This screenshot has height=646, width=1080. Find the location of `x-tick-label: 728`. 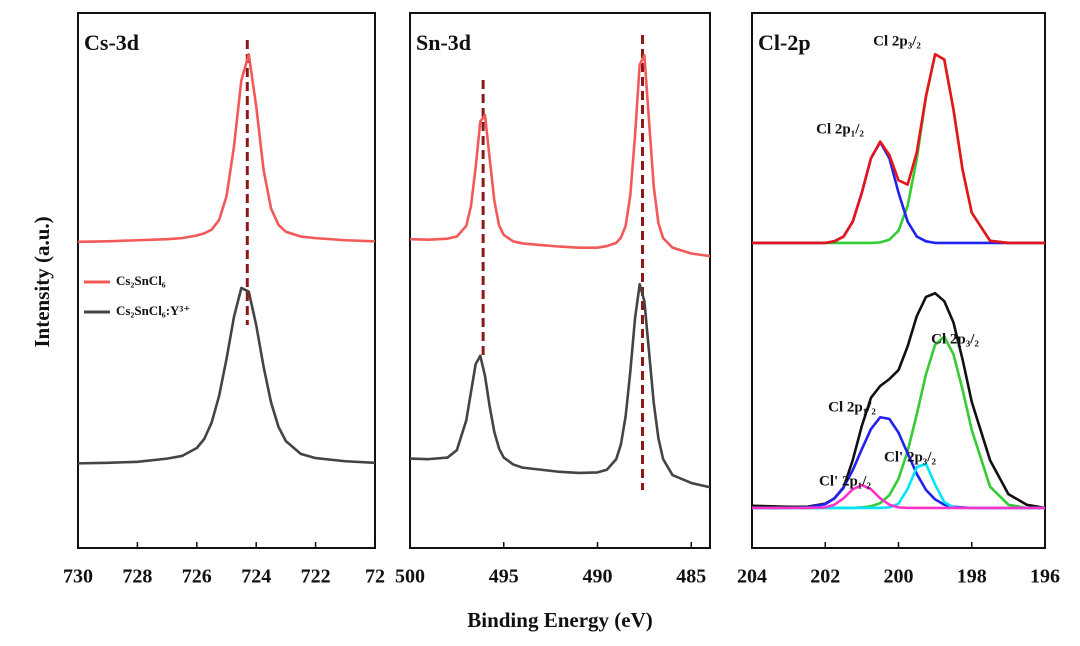

x-tick-label: 728 is located at coordinates (137, 577).